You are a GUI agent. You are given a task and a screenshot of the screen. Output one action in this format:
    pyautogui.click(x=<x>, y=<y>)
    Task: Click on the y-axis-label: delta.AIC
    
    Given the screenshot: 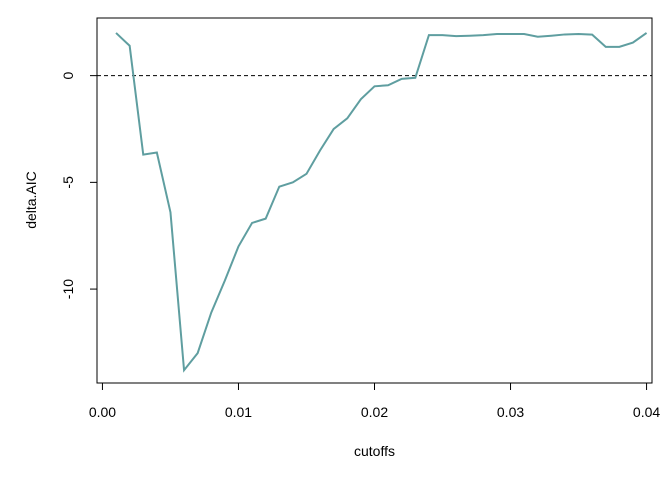 What is the action you would take?
    pyautogui.click(x=31, y=200)
    